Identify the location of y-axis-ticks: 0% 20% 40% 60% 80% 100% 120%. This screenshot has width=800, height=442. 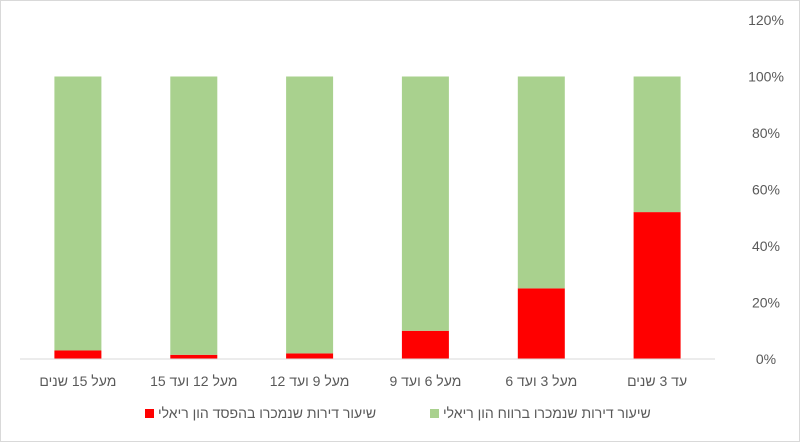
(766, 189).